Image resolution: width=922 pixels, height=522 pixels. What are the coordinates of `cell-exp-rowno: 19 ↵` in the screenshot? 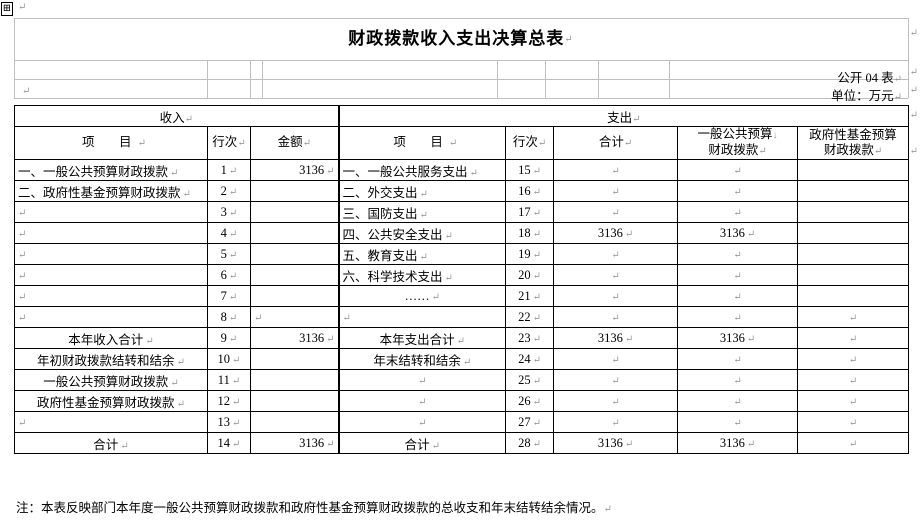 It's located at (530, 254).